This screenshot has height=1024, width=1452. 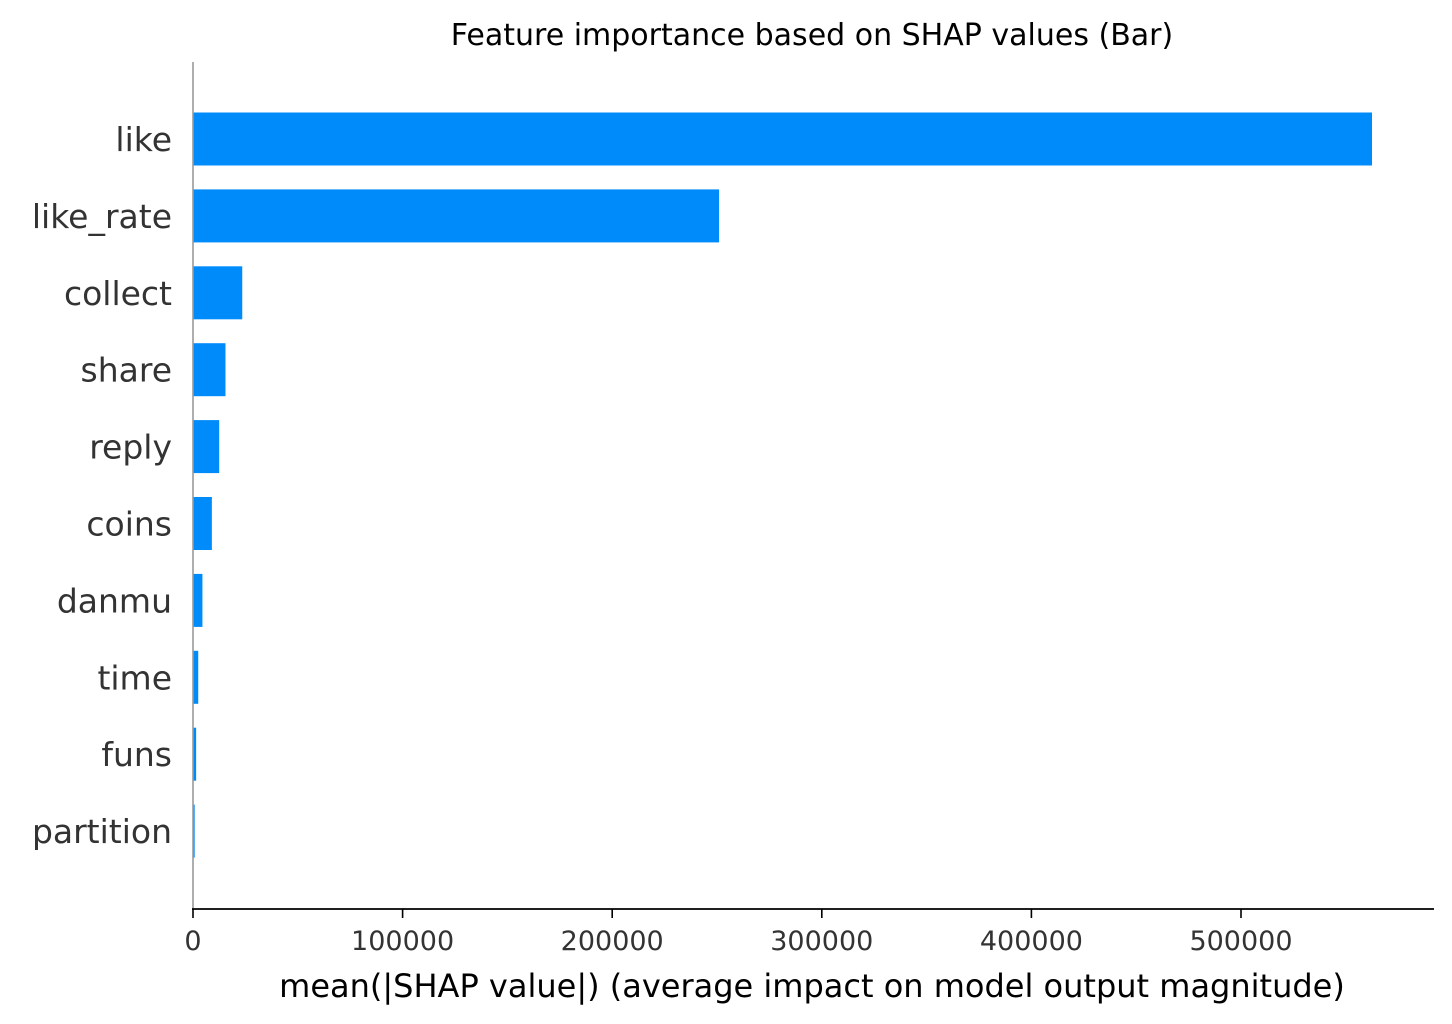 I want to click on bar-like-rate, so click(x=456, y=216).